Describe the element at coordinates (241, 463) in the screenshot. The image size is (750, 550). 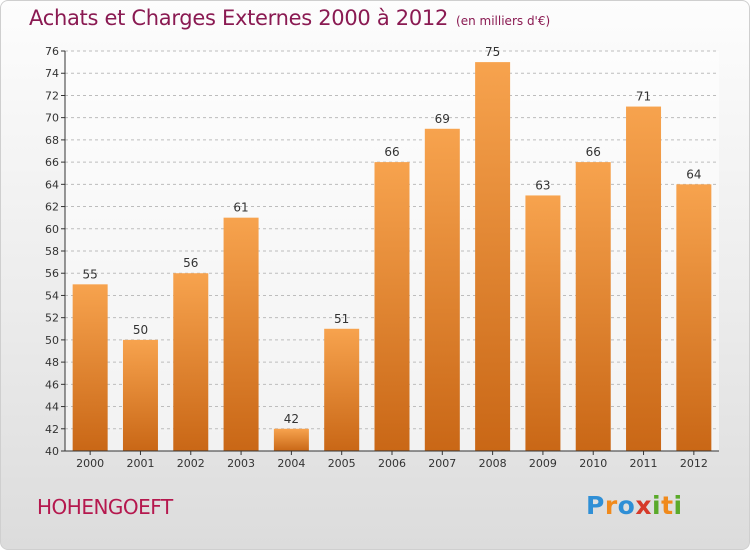
I see `x-tick-label: 2003` at that location.